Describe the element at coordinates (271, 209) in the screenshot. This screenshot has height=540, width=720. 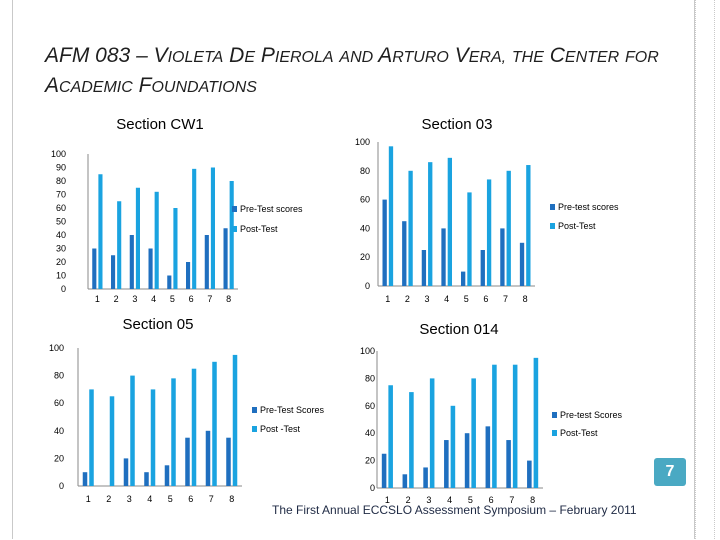
I see `legend-label: Pre-Test scores` at that location.